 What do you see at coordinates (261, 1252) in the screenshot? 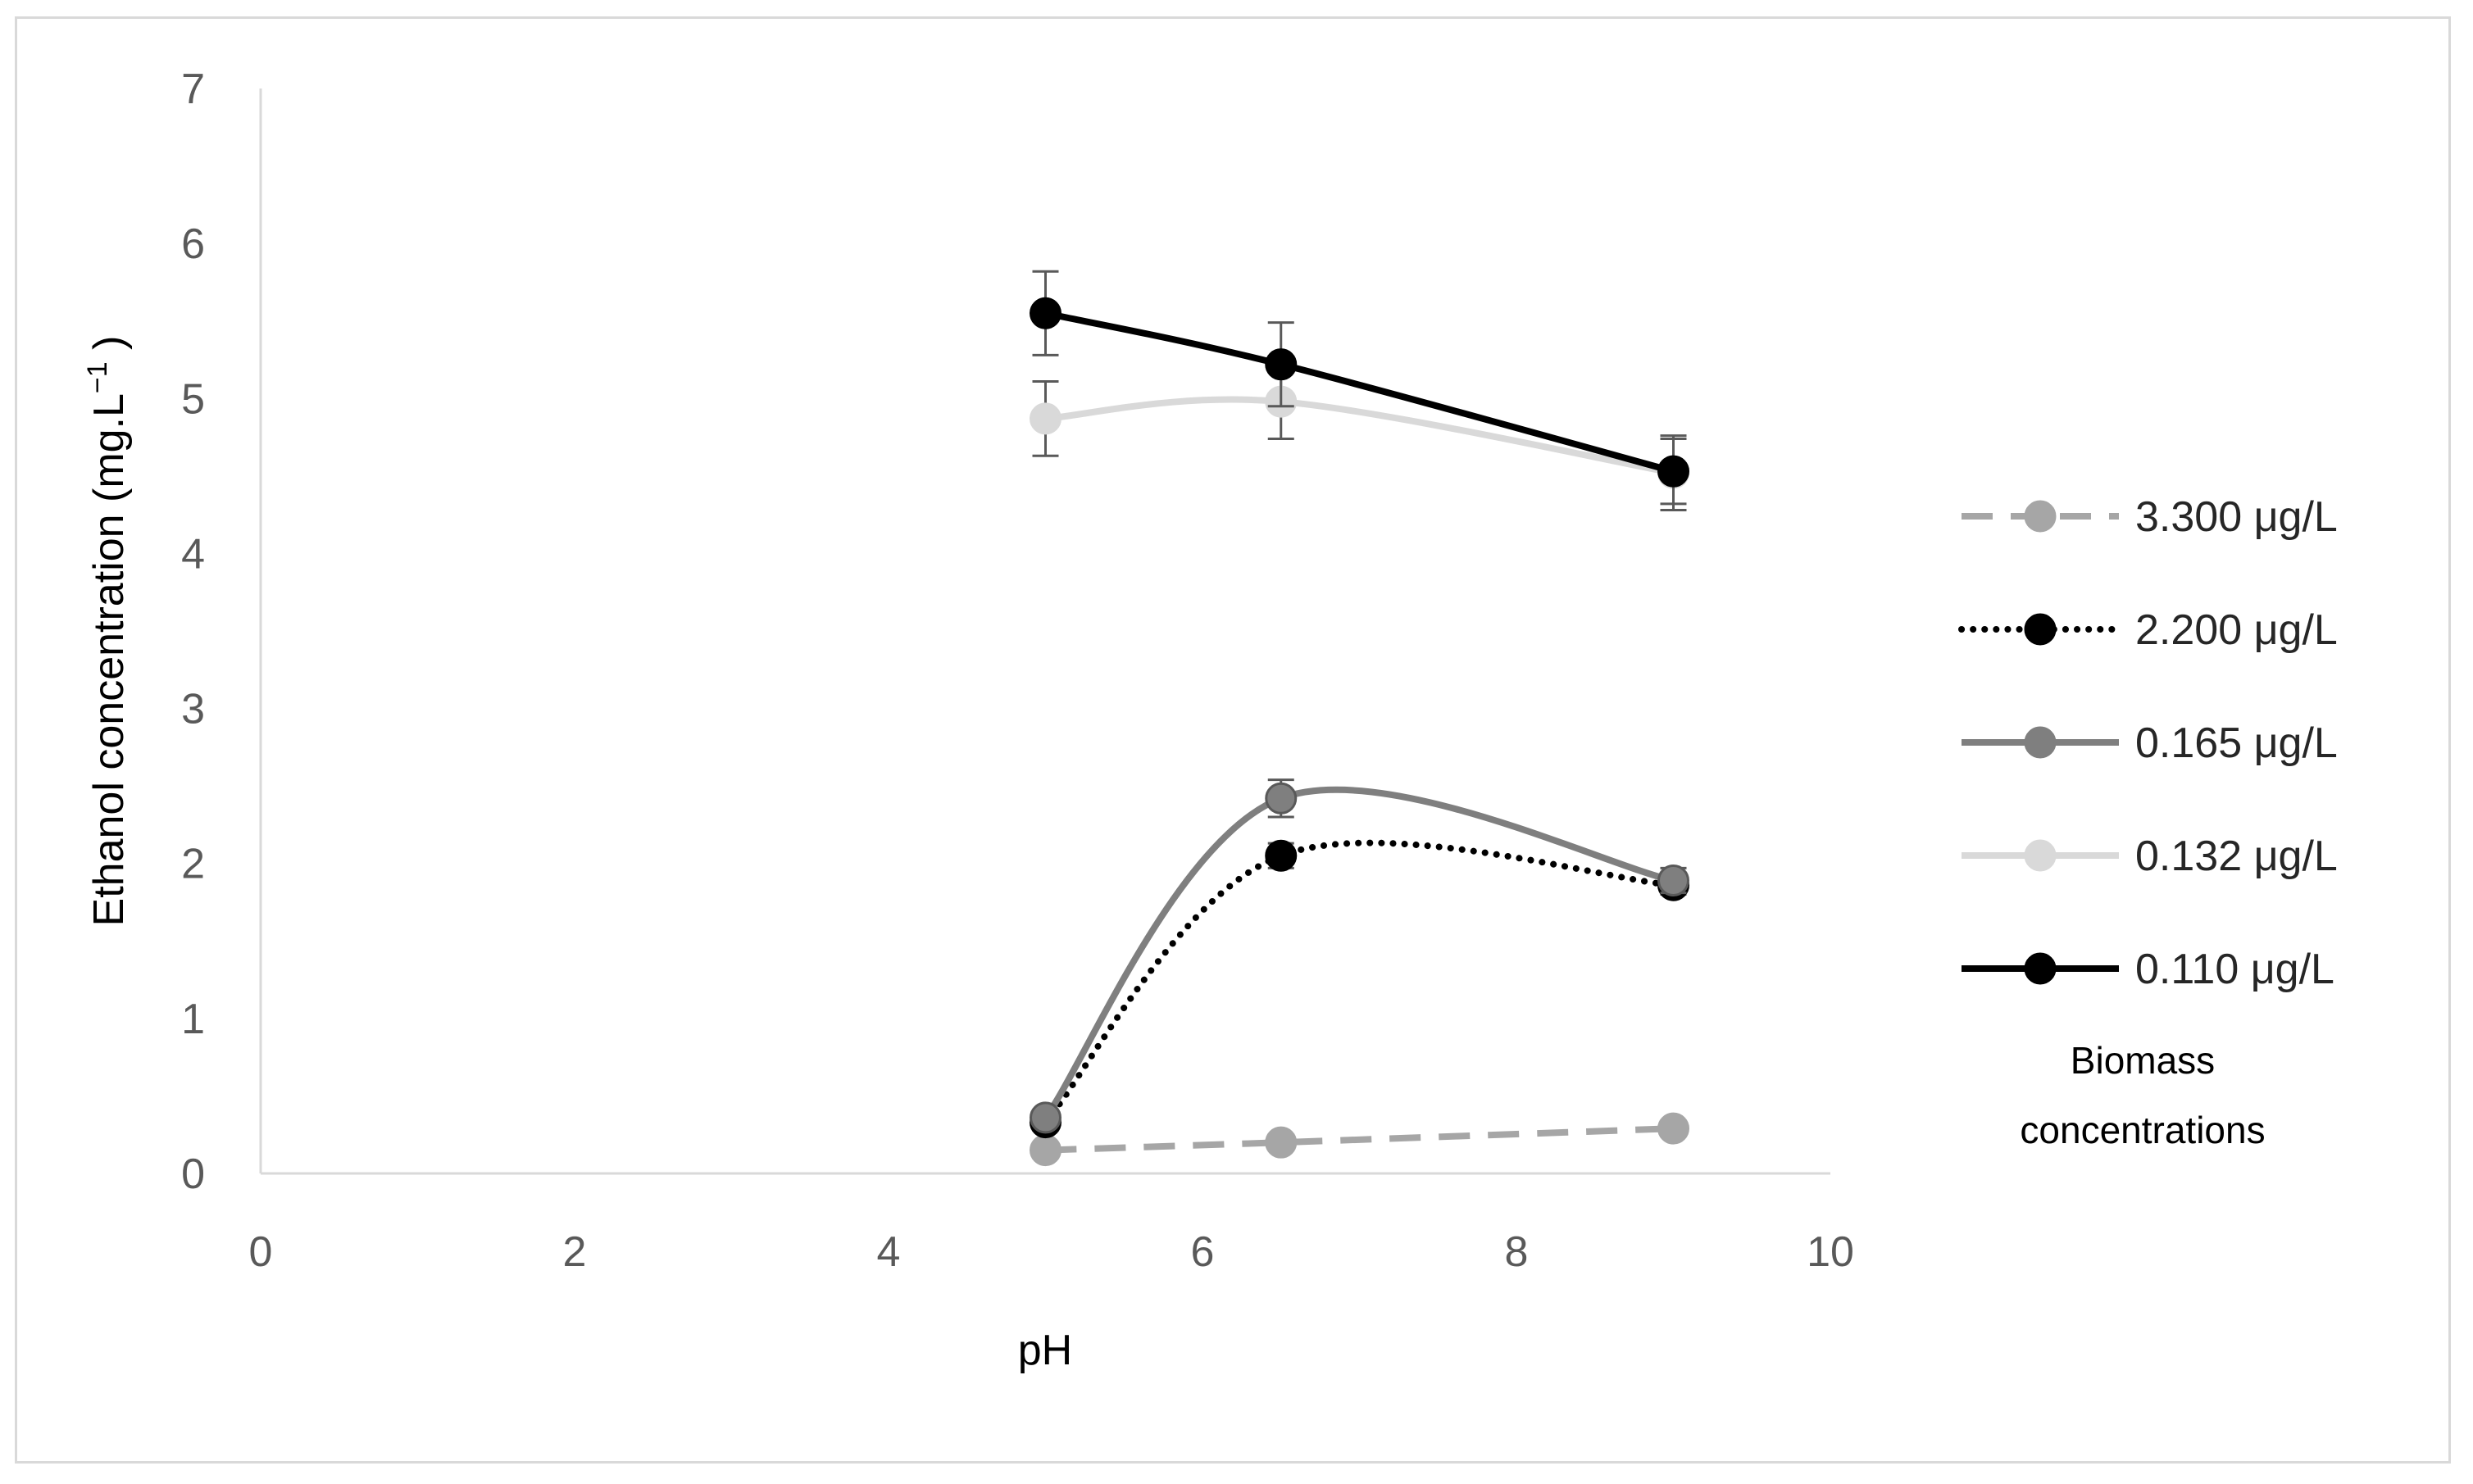
I see `x-tick-label: 0` at bounding box center [261, 1252].